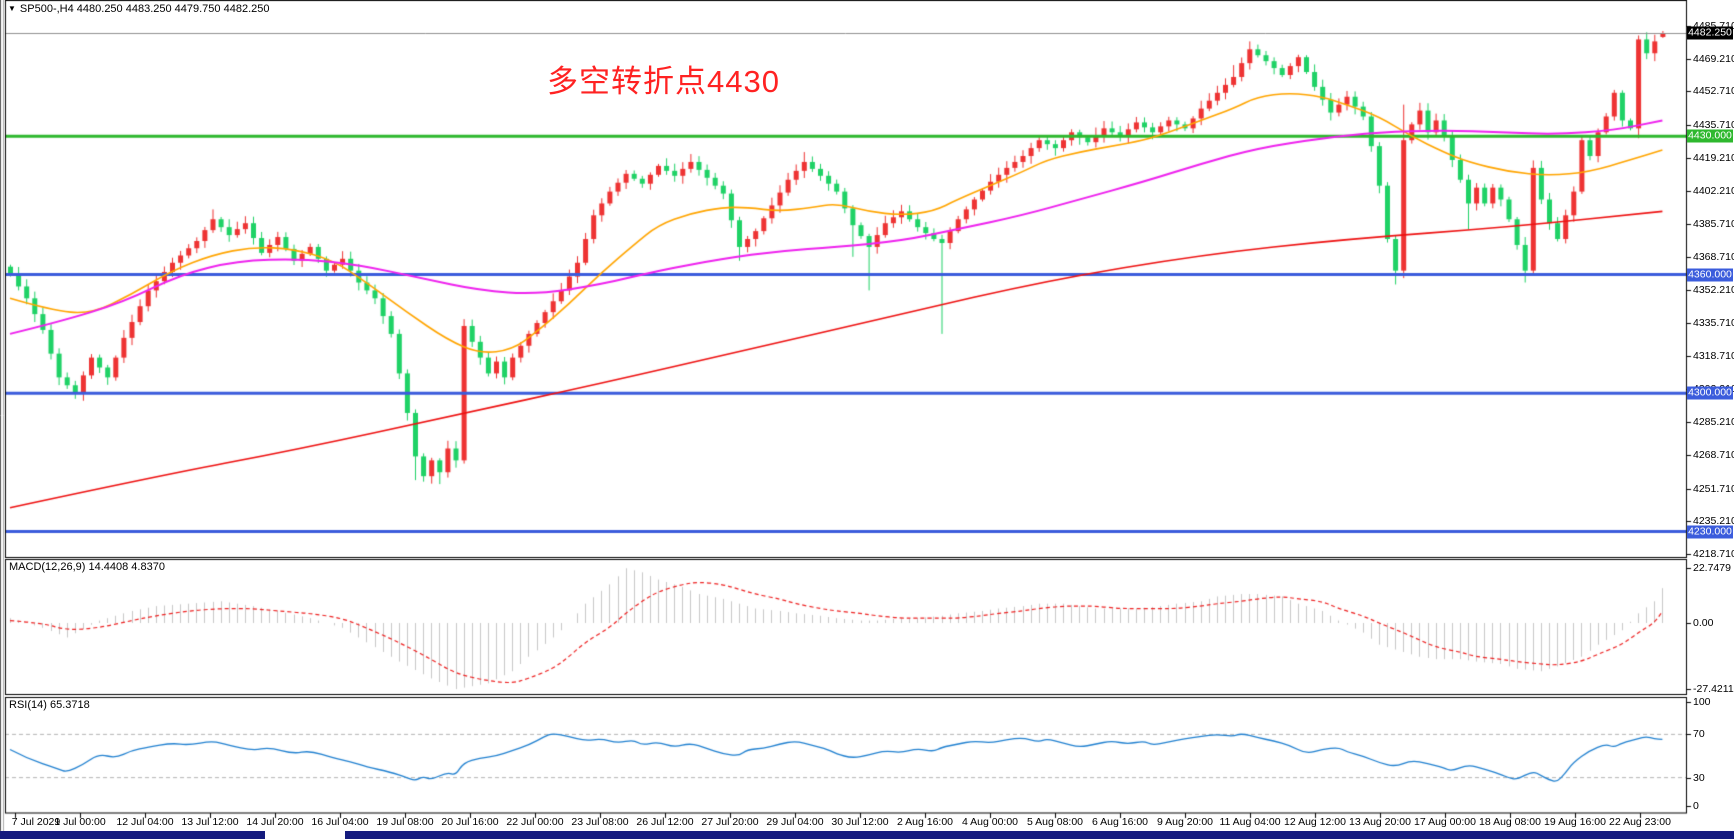 This screenshot has height=839, width=1734. I want to click on time-axis-label: 17 Aug 00:00, so click(1445, 822).